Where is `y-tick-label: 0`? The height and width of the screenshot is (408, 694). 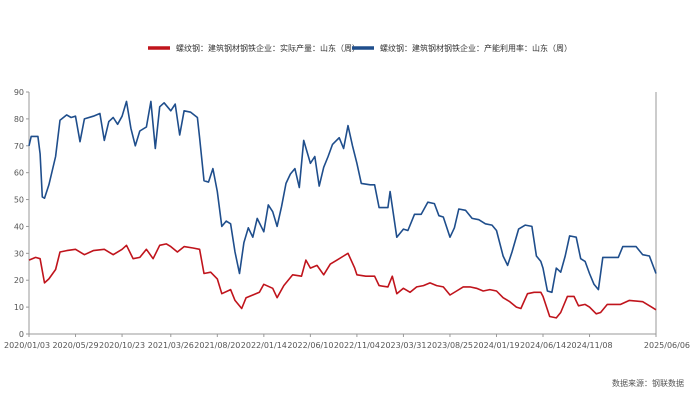 y-tick-label: 0 is located at coordinates (21, 334).